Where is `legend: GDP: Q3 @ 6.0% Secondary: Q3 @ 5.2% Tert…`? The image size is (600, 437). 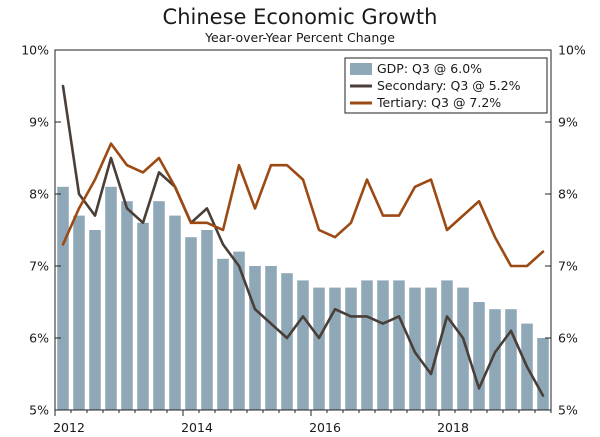
legend: GDP: Q3 @ 6.0% Secondary: Q3 @ 5.2% Tert… is located at coordinates (446, 85).